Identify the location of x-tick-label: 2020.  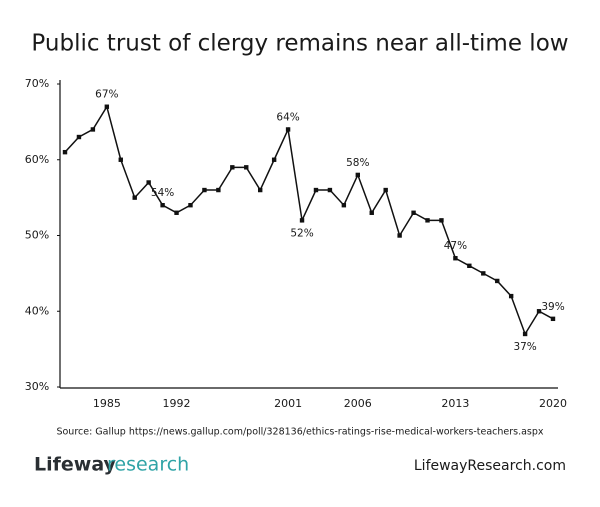
(553, 403).